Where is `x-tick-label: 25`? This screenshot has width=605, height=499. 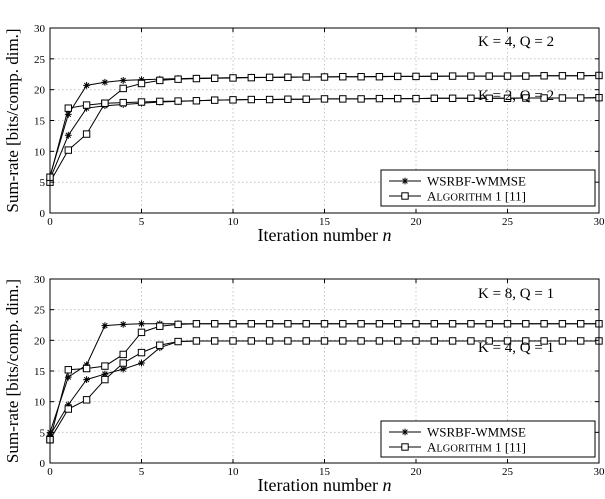
x-tick-label: 25 is located at coordinates (508, 222).